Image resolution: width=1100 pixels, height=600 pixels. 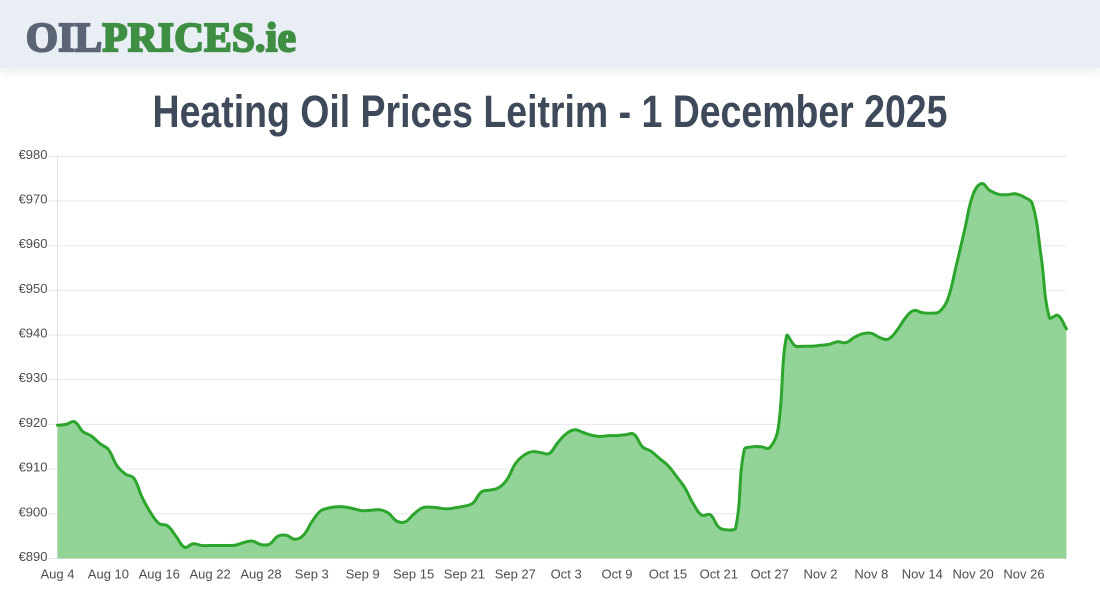 What do you see at coordinates (515, 574) in the screenshot?
I see `svg-text: Sep 27` at bounding box center [515, 574].